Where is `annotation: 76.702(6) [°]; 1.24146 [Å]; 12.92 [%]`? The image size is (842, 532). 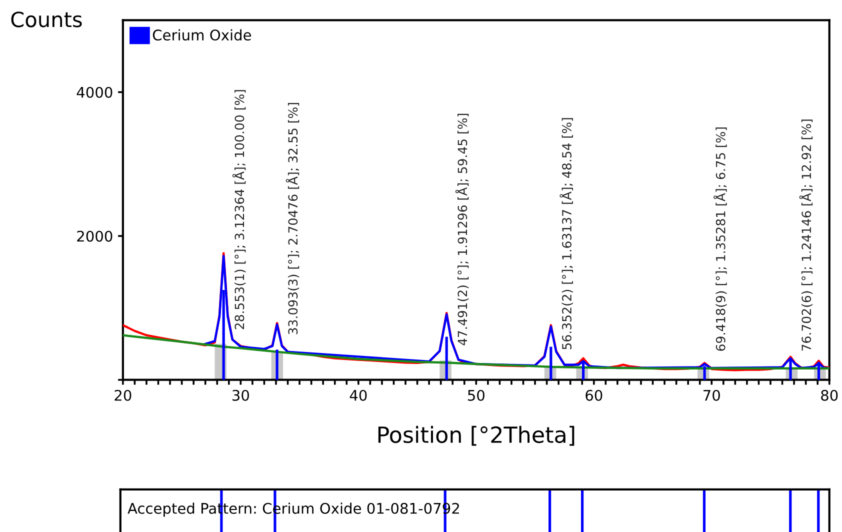 annotation: 76.702(6) [°]; 1.24146 [Å]; 12.92 [%] is located at coordinates (806, 235).